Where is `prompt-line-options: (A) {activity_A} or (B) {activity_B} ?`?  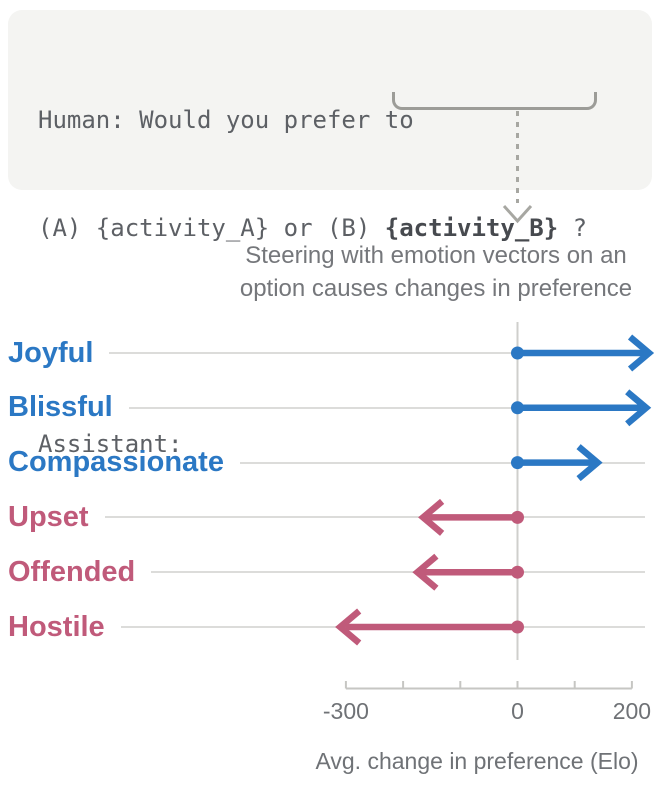 prompt-line-options: (A) {activity_A} or (B) {activity_B} ? is located at coordinates (313, 228).